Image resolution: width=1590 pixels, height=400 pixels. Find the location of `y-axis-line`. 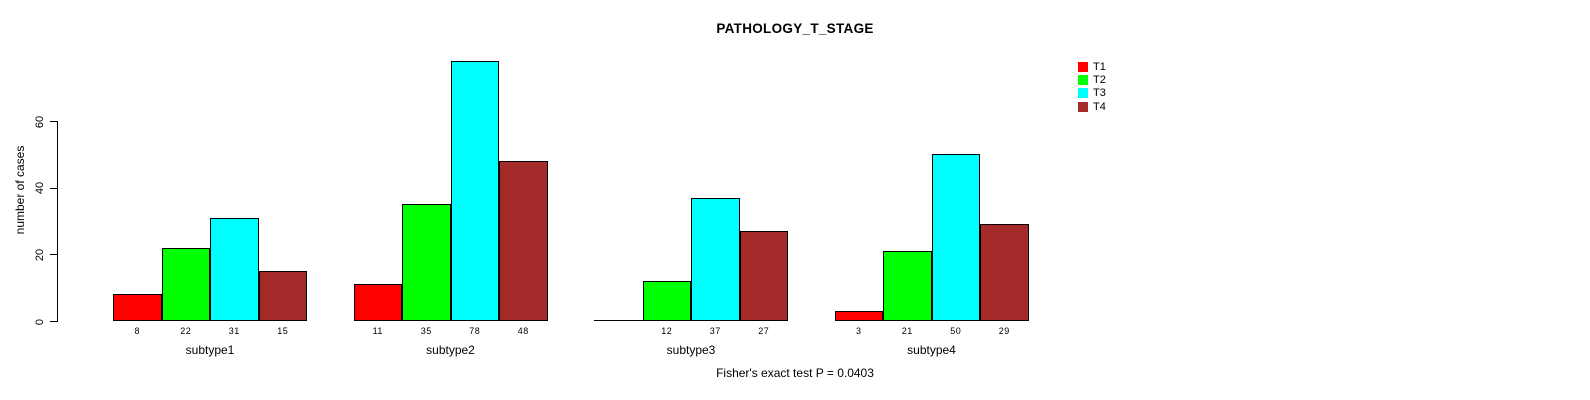

y-axis-line is located at coordinates (57, 221).